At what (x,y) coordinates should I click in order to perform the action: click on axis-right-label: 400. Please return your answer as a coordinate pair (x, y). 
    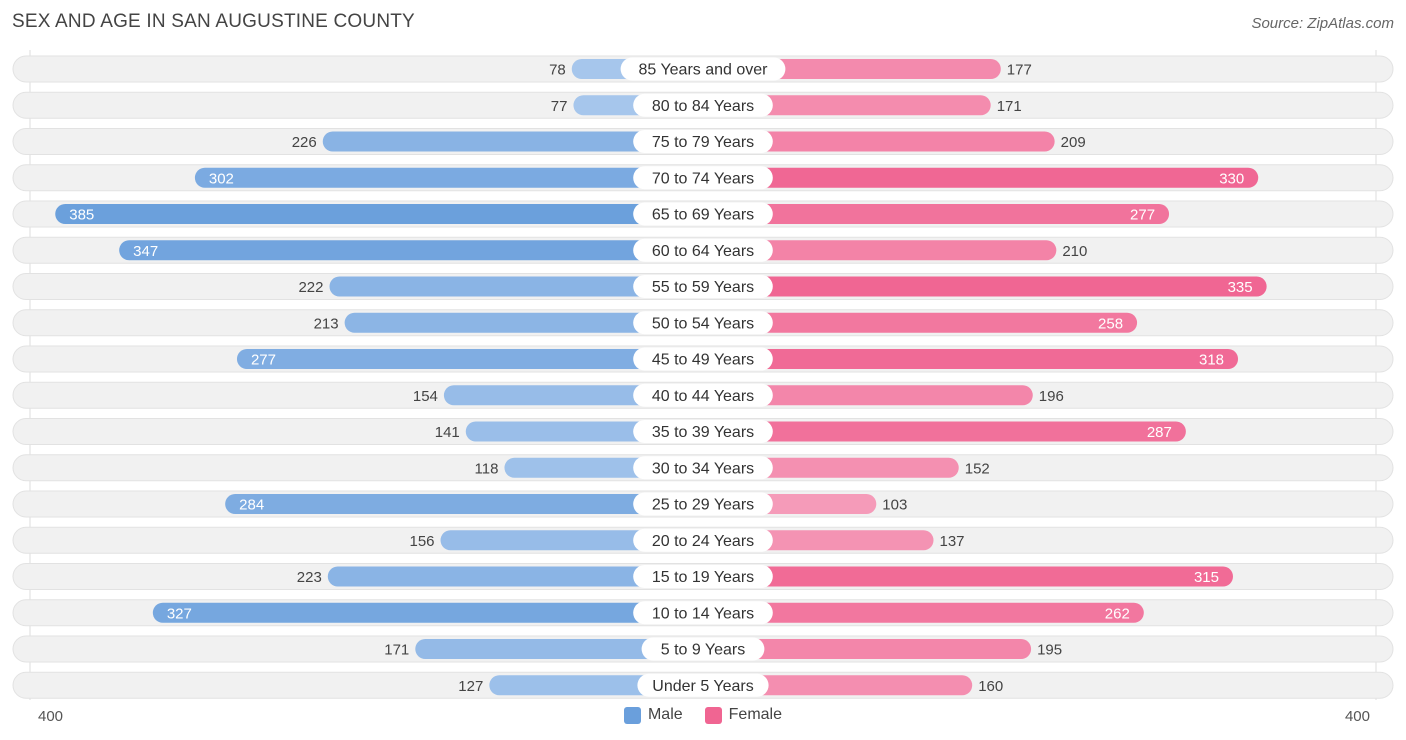
    Looking at the image, I should click on (1357, 716).